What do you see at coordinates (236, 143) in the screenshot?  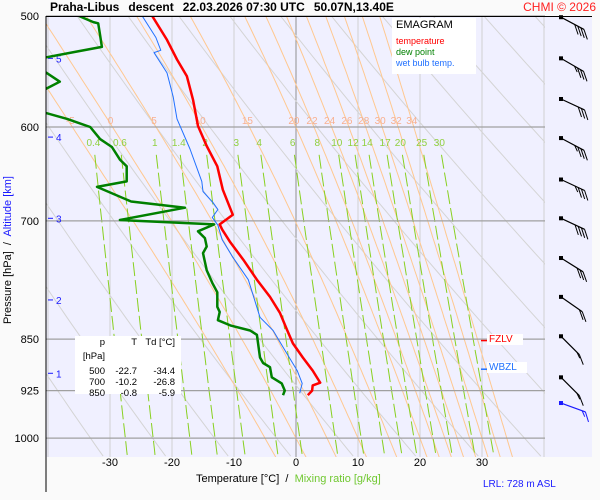 I see `mixing-ratio-label: 3` at bounding box center [236, 143].